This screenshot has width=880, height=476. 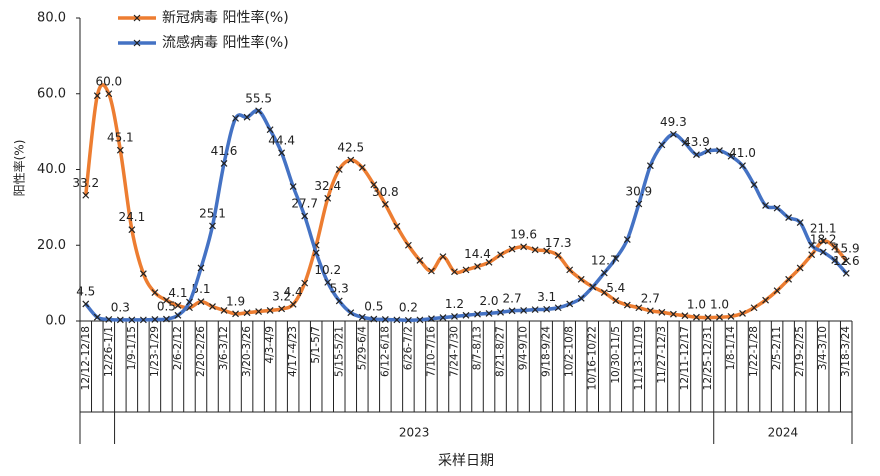 I want to click on y-tick-label: 80.0, so click(x=51, y=18).